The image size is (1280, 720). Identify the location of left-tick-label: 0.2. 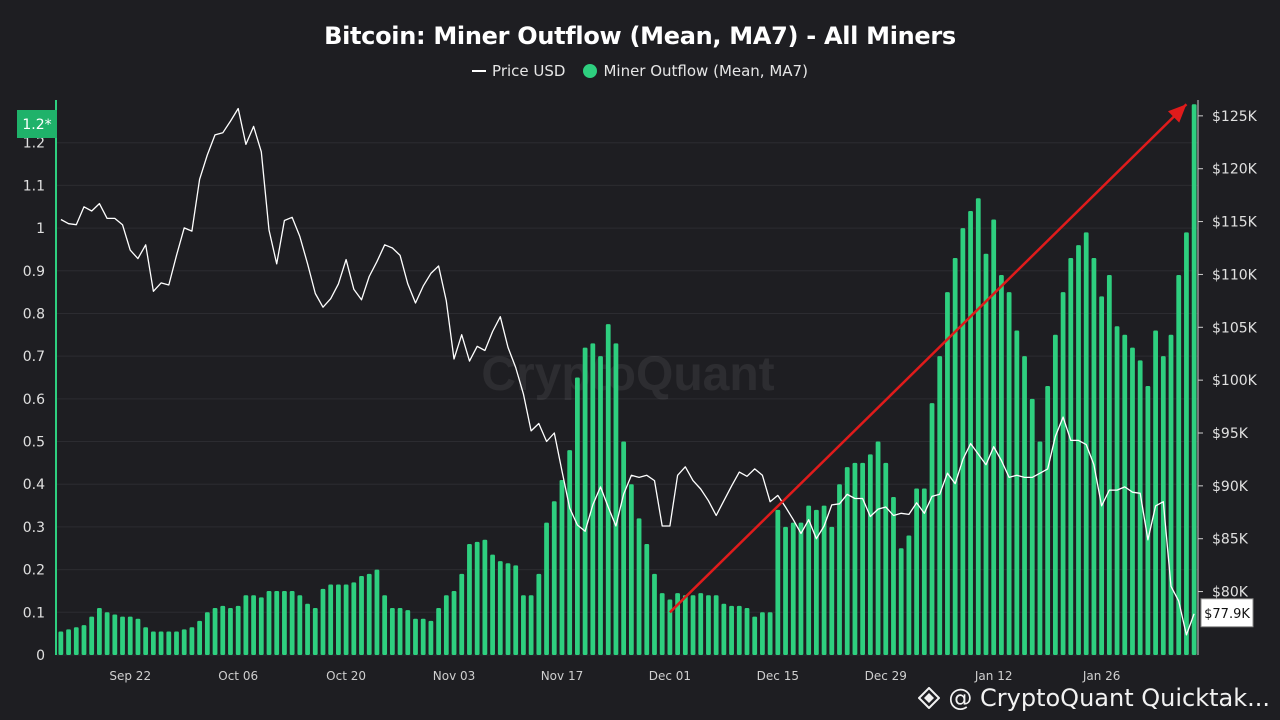
(34, 571).